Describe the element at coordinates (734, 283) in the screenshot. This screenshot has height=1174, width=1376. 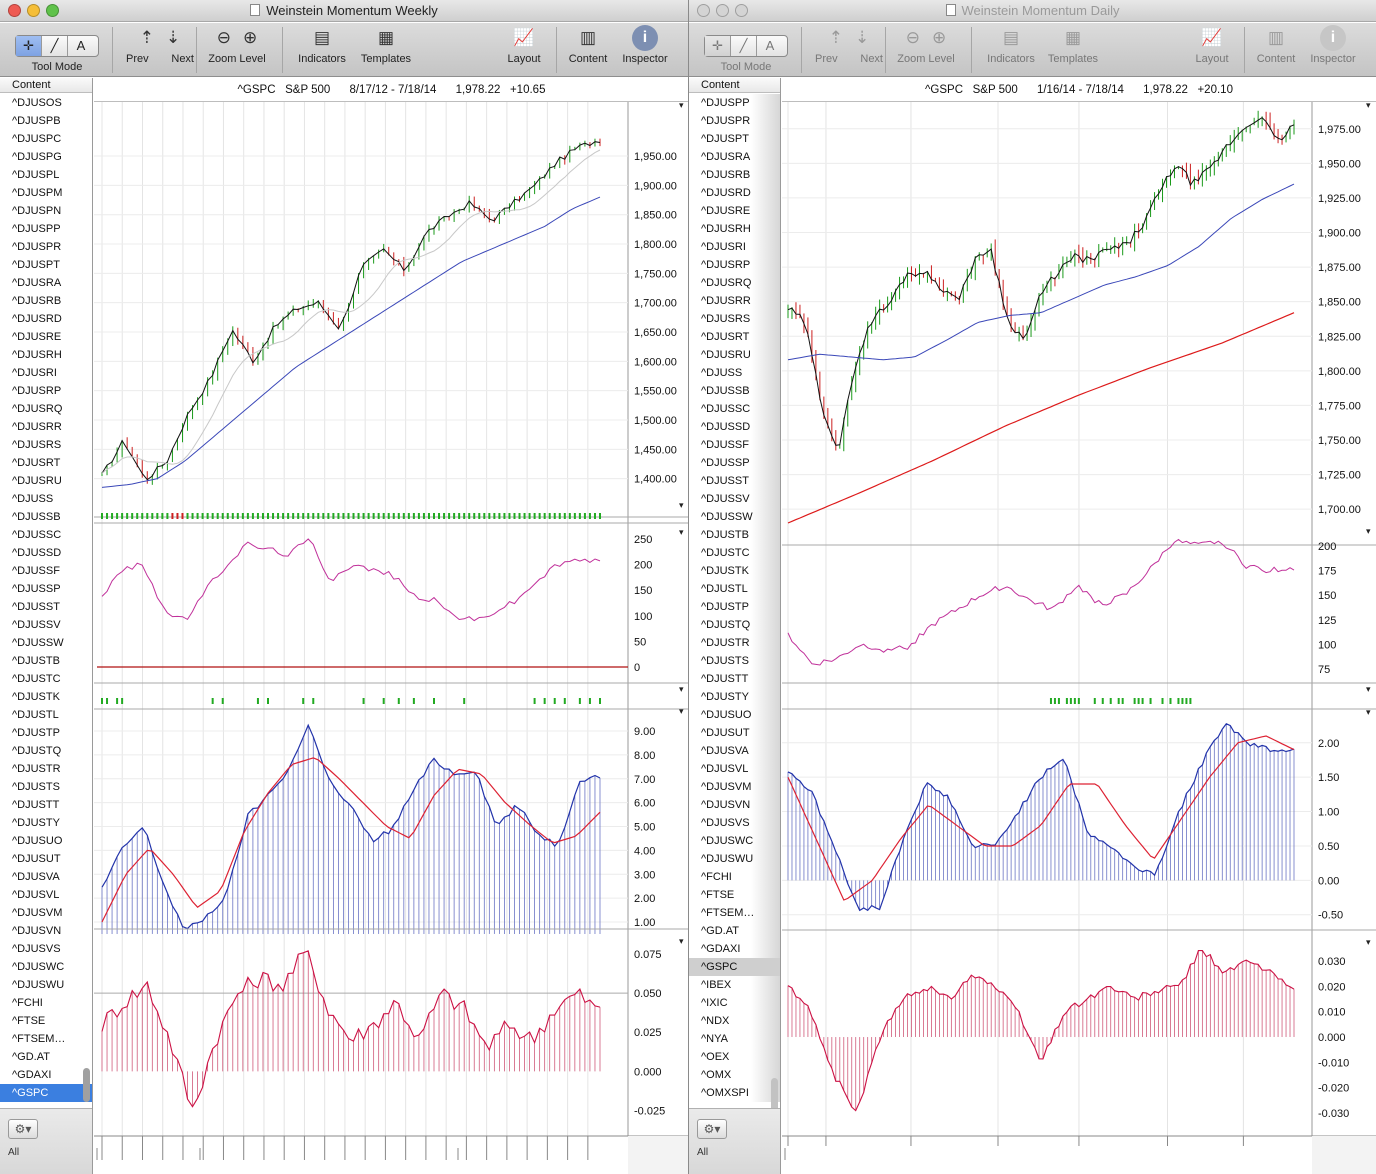
I see `sidebar-item-djusrq: ^DJUSRQ` at that location.